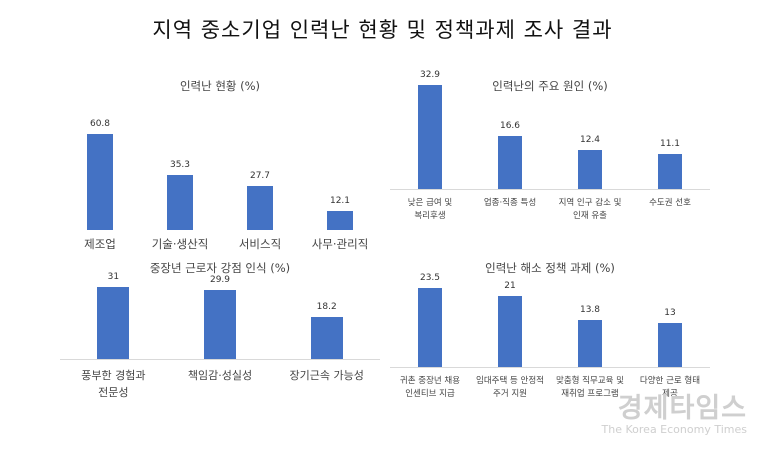  What do you see at coordinates (180, 164) in the screenshot?
I see `data-label: 35.3` at bounding box center [180, 164].